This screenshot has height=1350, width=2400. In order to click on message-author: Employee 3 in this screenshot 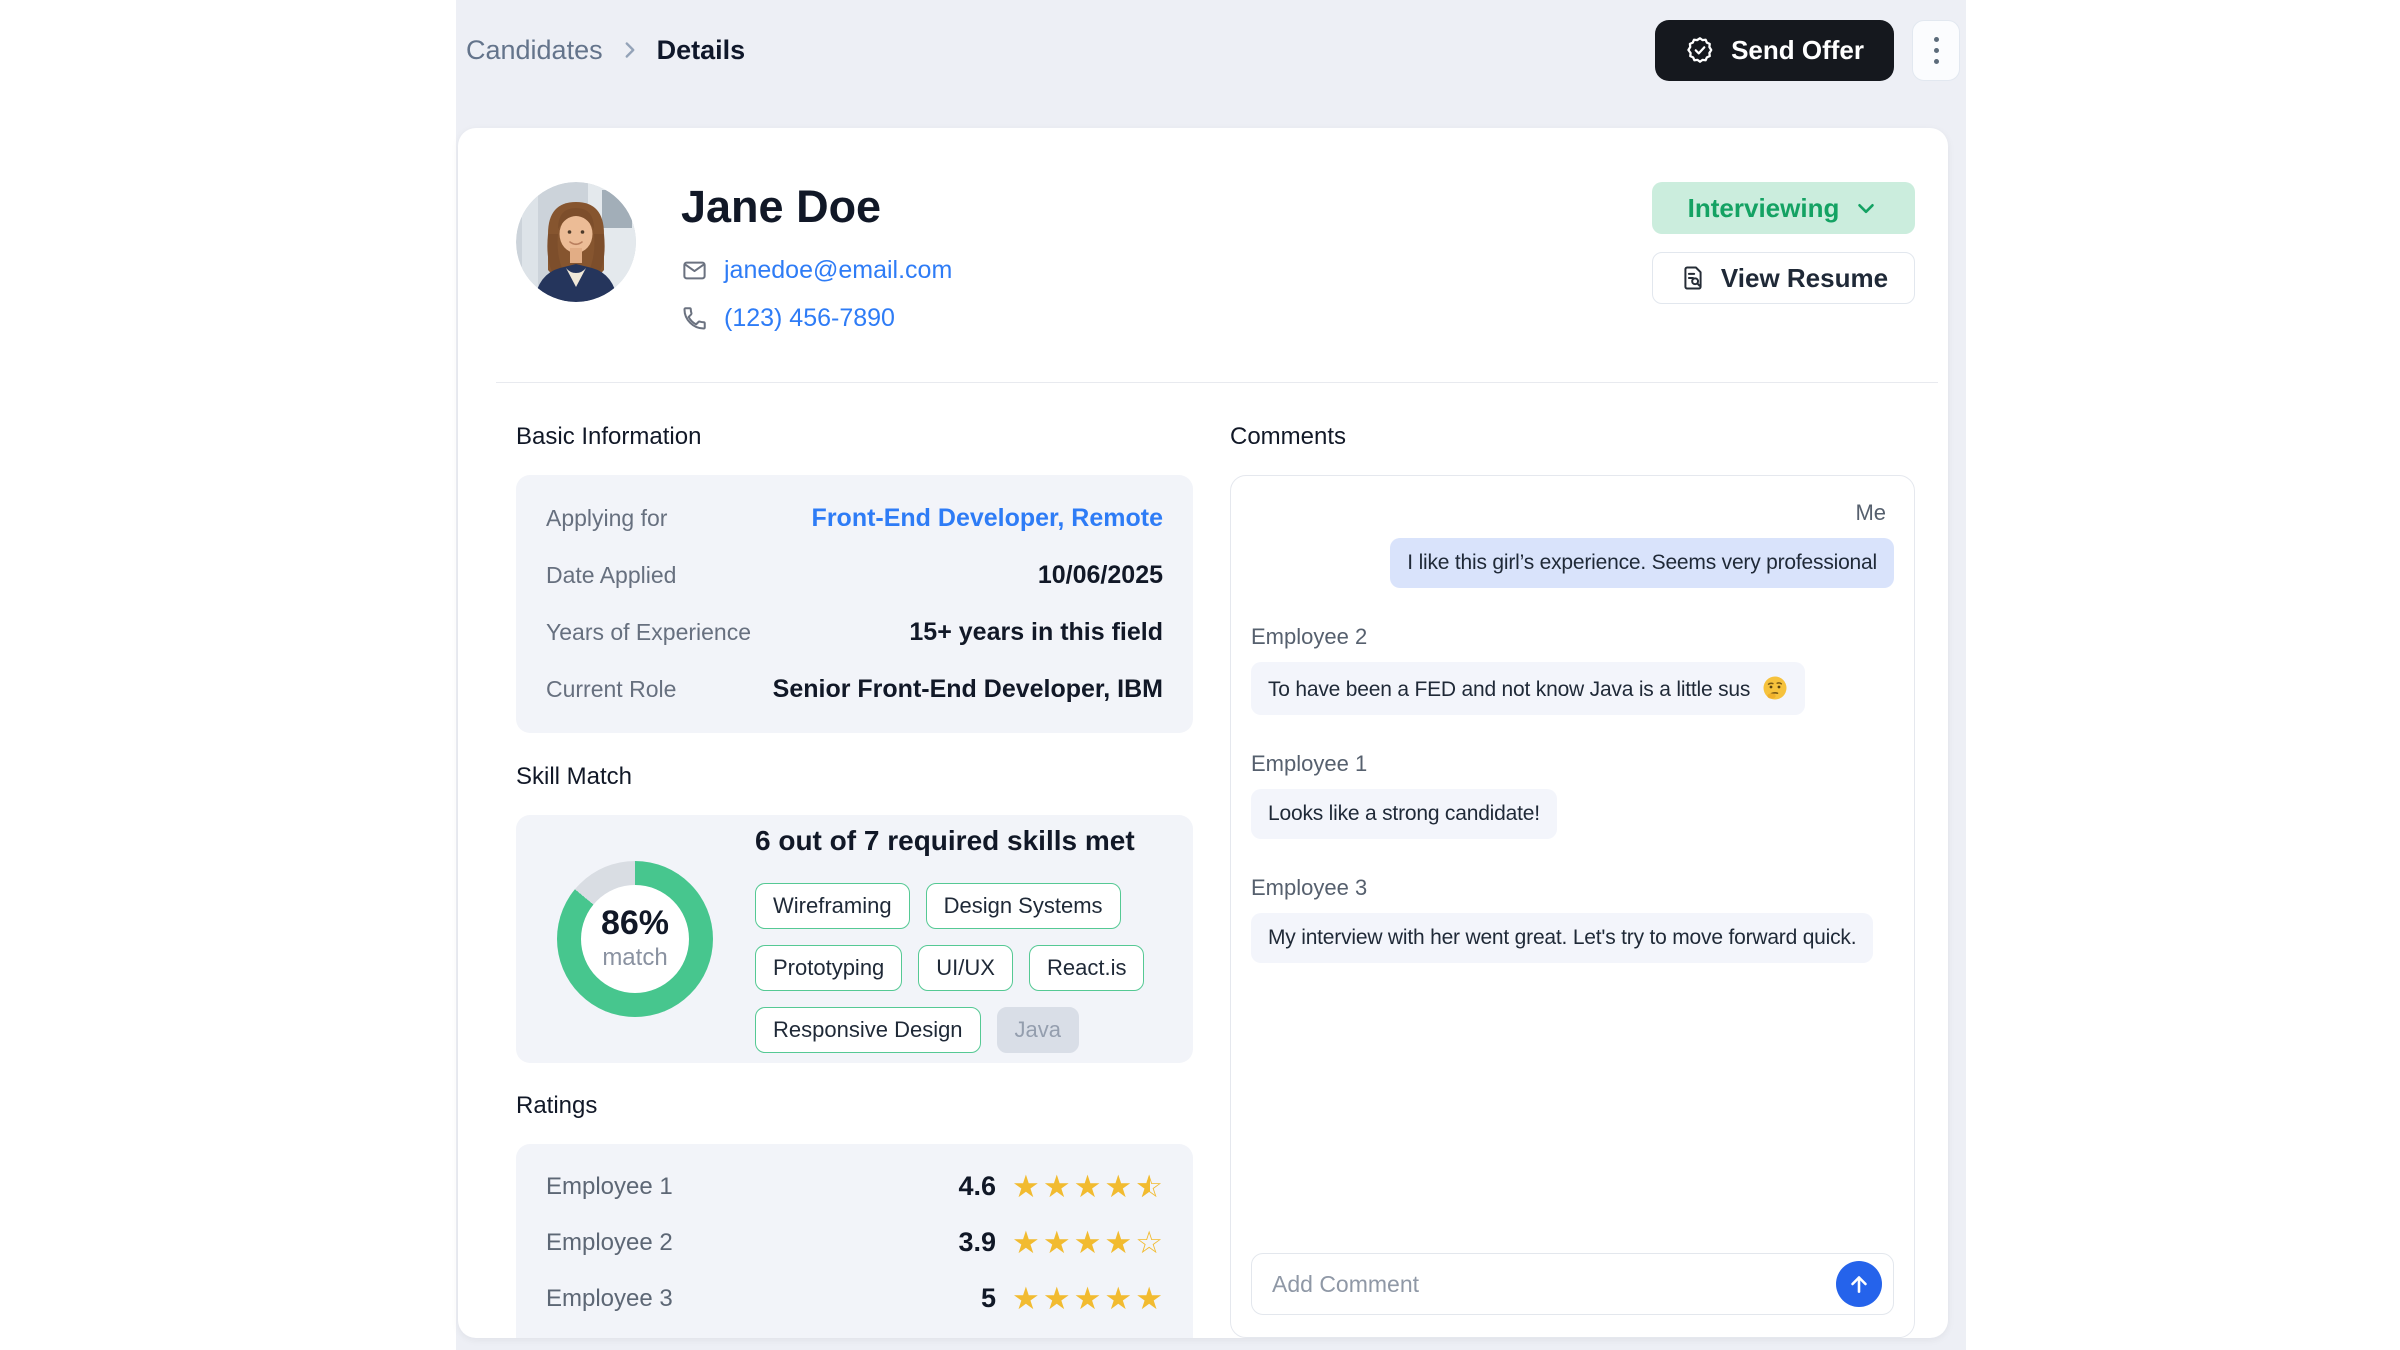, I will do `click(1309, 887)`.